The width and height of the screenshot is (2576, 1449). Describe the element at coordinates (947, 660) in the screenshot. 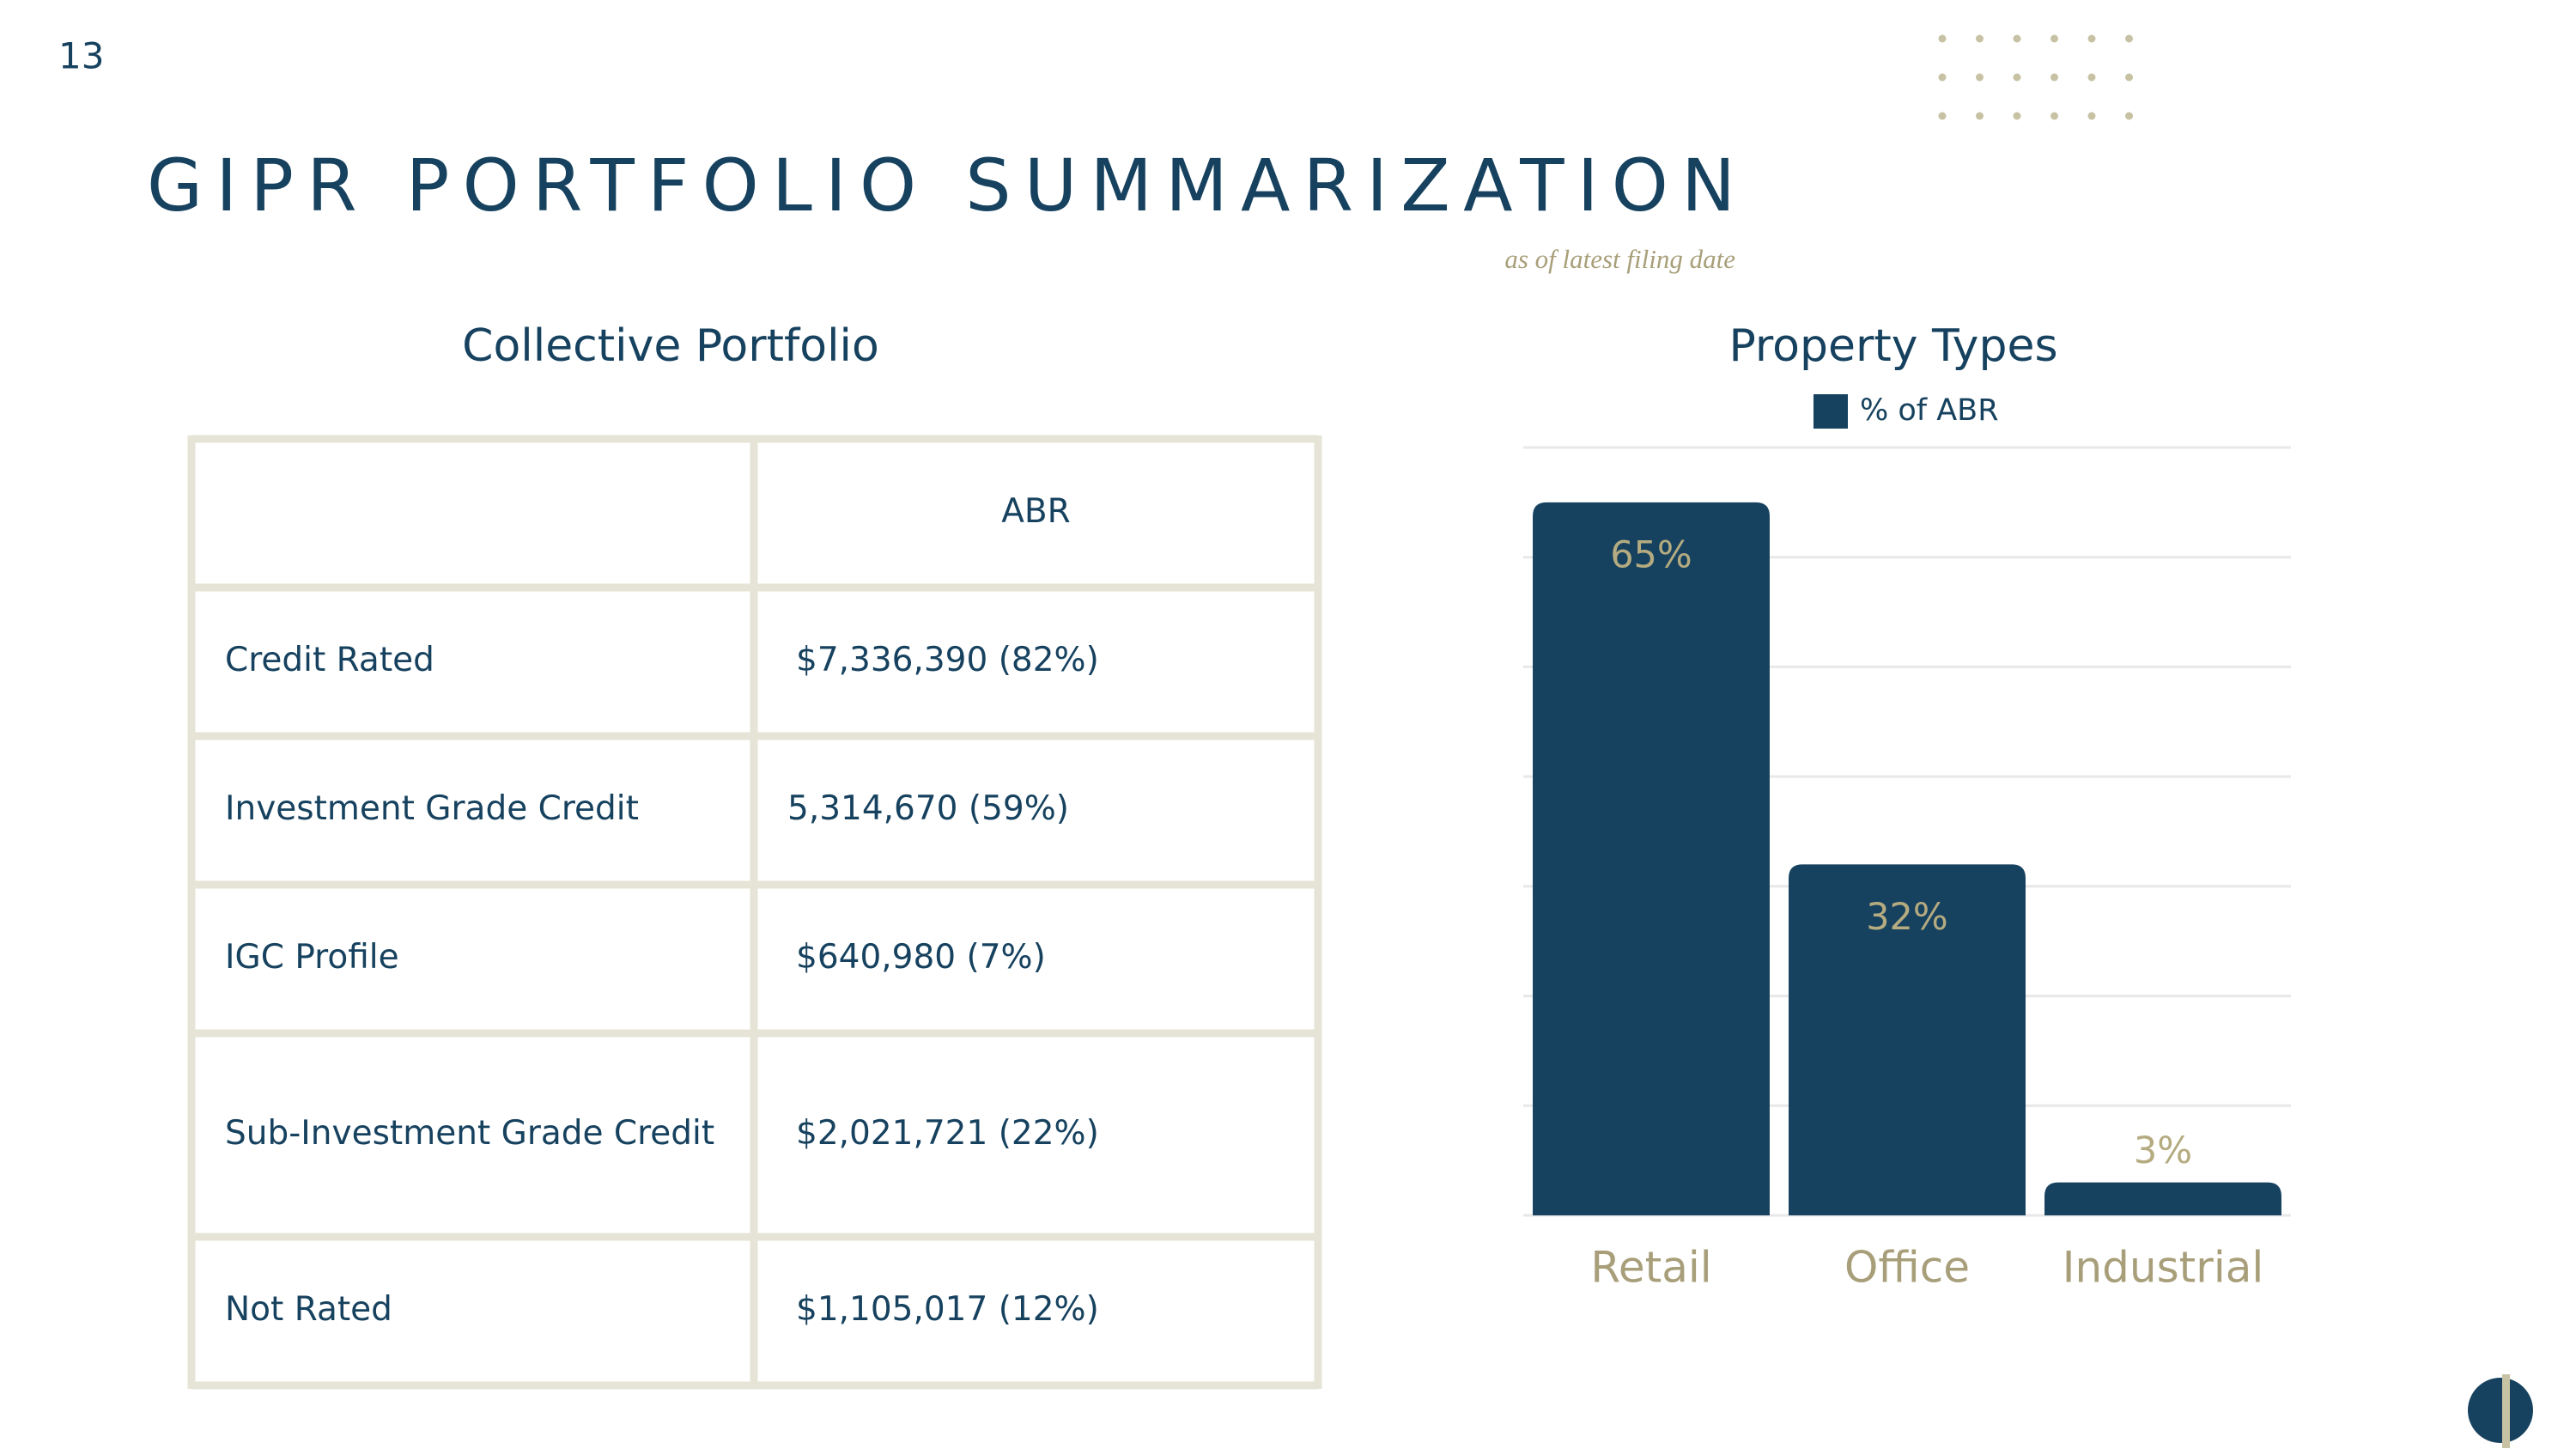

I see `row-value: $7,336,390 (82%)` at that location.